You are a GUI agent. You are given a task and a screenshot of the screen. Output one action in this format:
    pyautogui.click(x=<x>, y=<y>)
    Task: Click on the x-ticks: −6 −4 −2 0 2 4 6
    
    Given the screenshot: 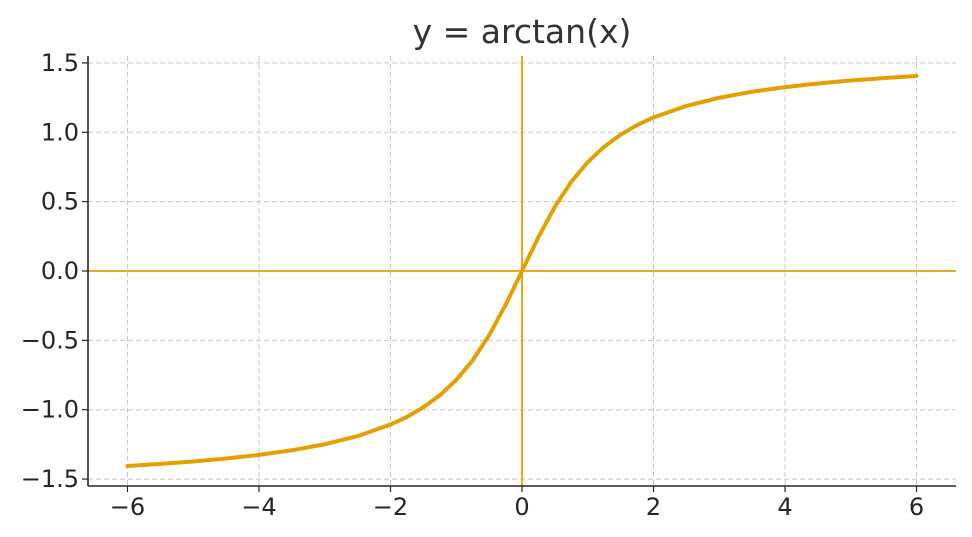 What is the action you would take?
    pyautogui.click(x=517, y=503)
    